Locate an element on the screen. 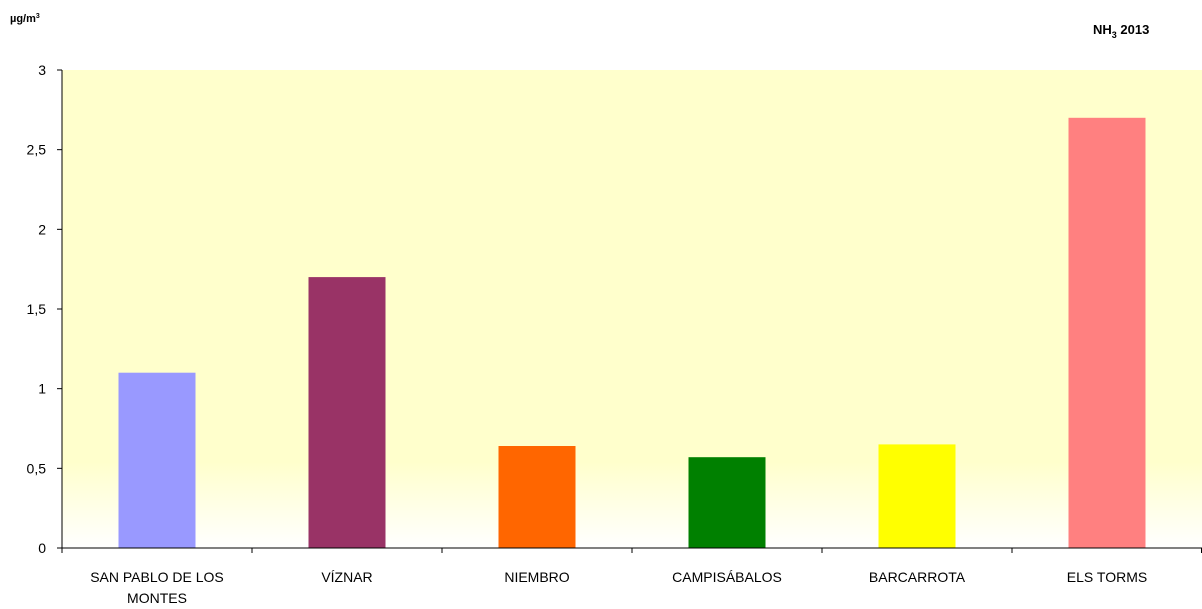  y-ticks-group: 0 0,5 1 1,5 2 2,5 3 is located at coordinates (44, 309).